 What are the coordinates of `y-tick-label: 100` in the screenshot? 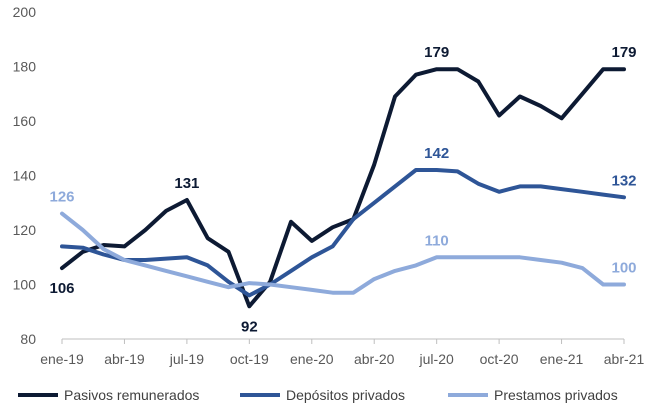 It's located at (25, 285).